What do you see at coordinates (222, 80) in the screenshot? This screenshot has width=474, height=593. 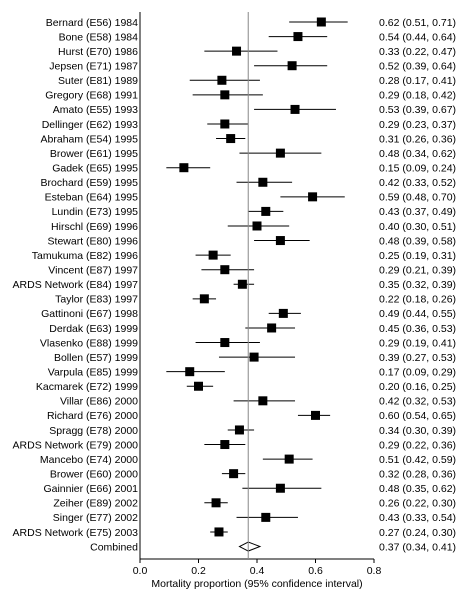 I see `study-5-point` at bounding box center [222, 80].